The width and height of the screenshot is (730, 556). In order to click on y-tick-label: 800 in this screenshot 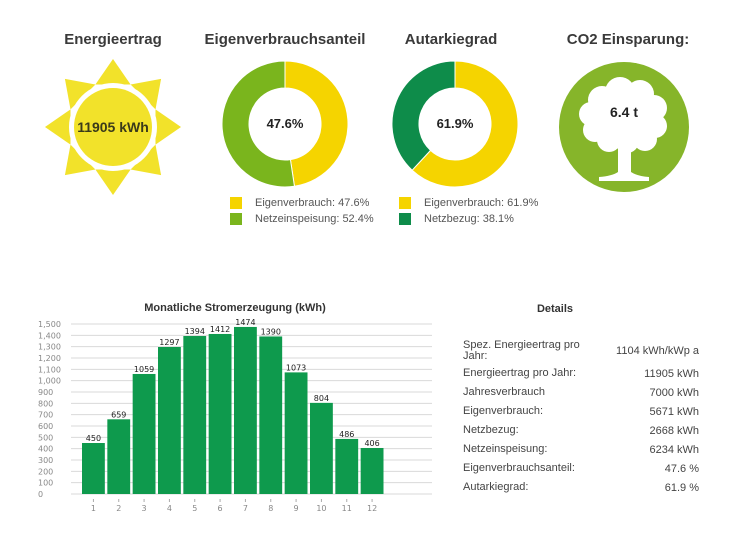, I will do `click(45, 403)`.